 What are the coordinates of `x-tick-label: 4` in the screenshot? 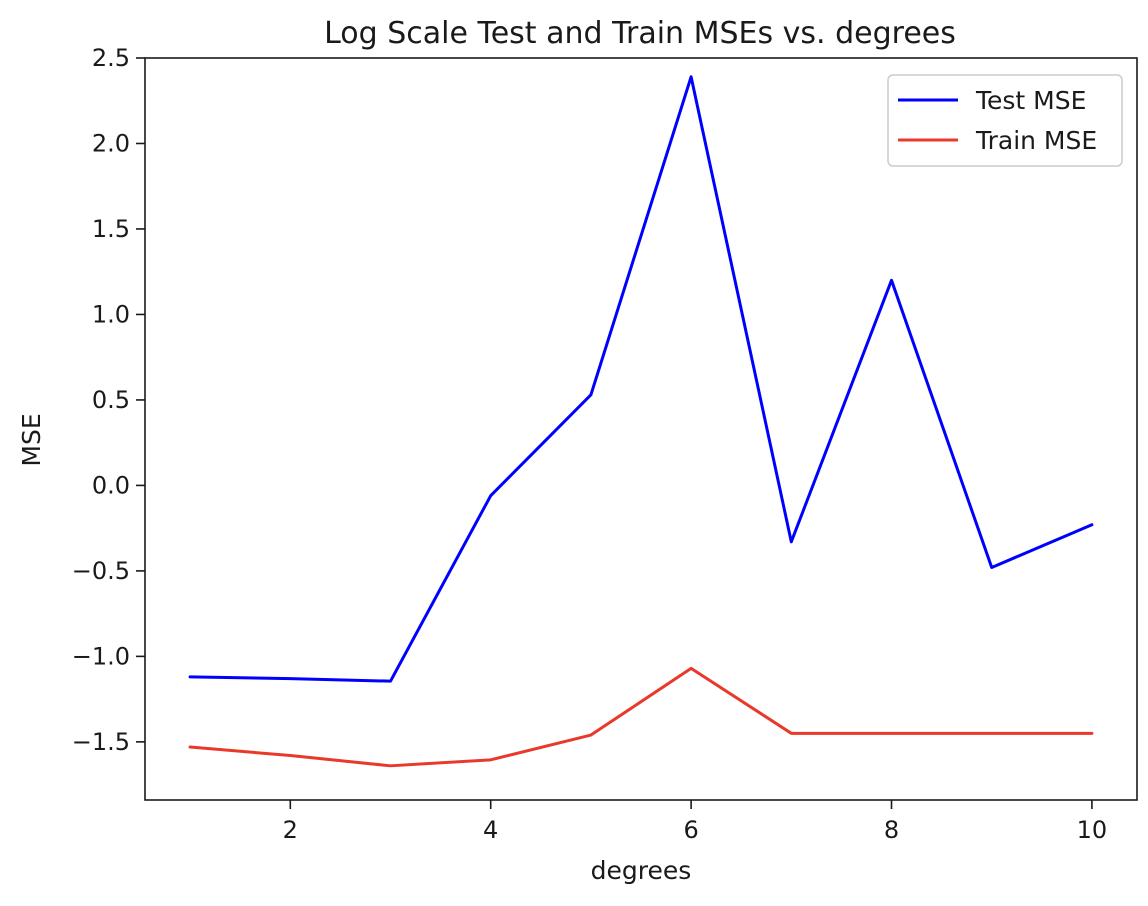 It's located at (490, 830).